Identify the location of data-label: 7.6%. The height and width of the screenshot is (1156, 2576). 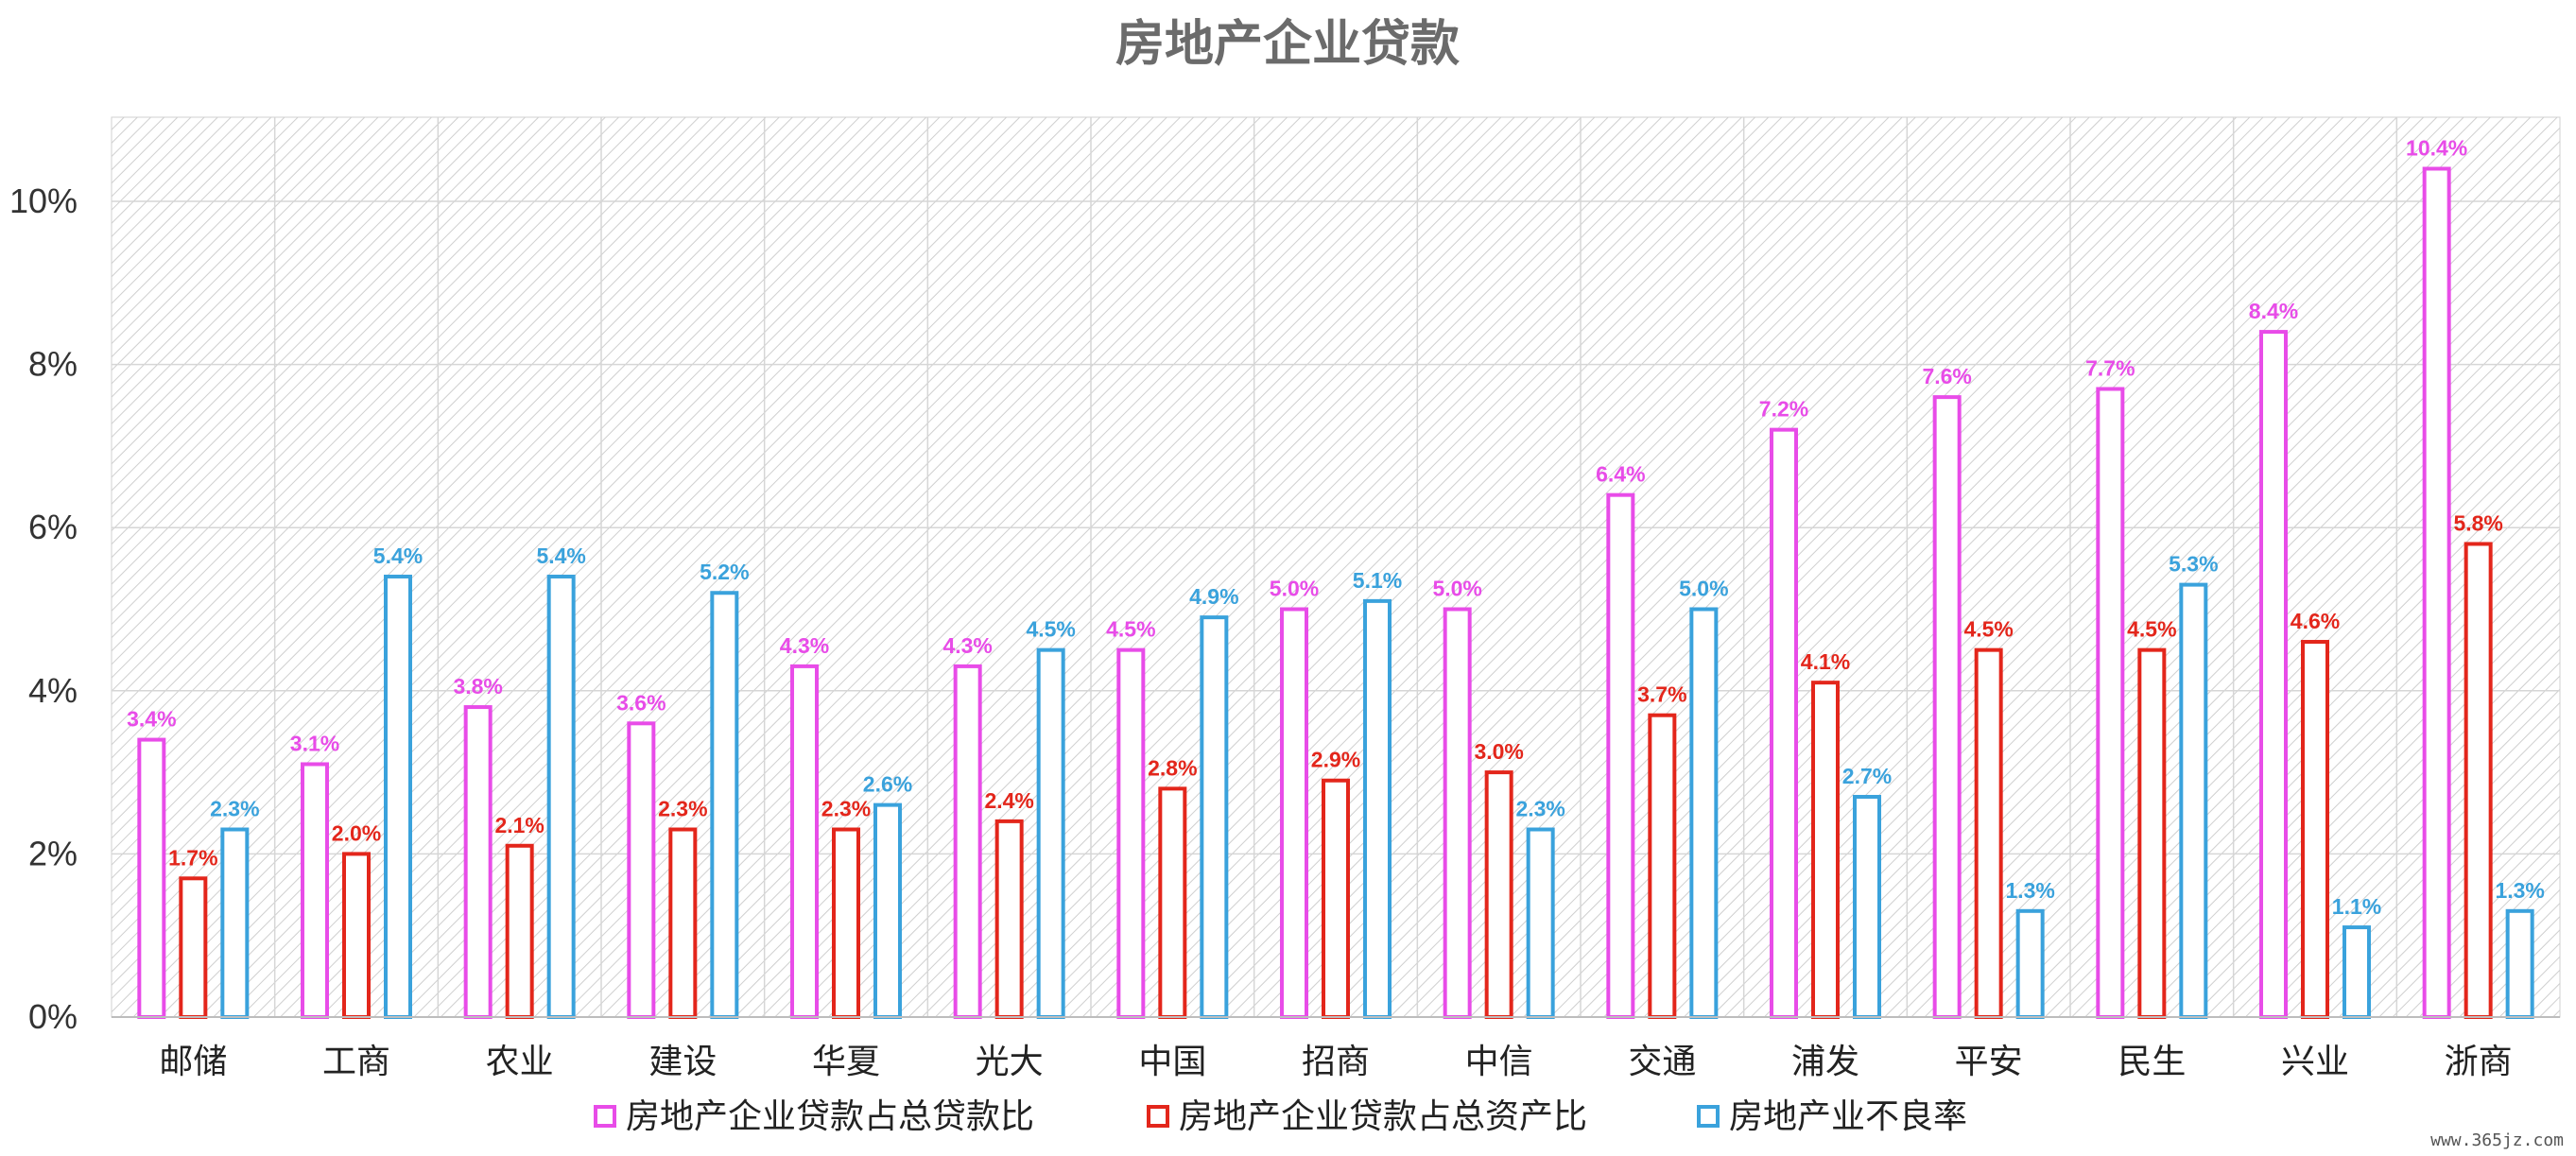
(1946, 376).